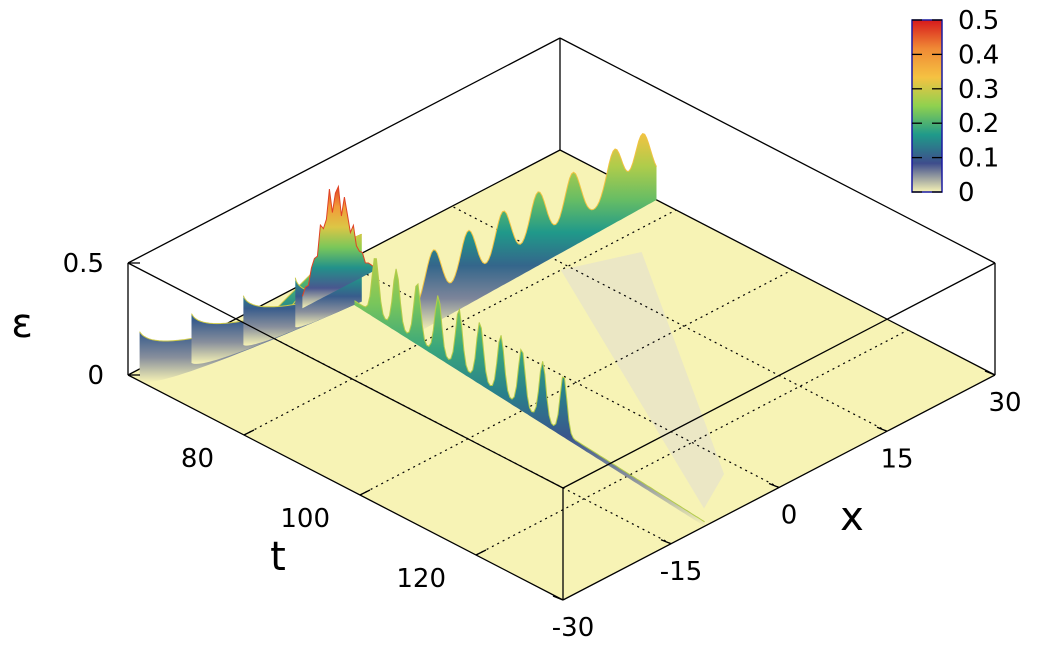 This screenshot has height=646, width=1038. What do you see at coordinates (83, 264) in the screenshot?
I see `z-tick-label: 0.5` at bounding box center [83, 264].